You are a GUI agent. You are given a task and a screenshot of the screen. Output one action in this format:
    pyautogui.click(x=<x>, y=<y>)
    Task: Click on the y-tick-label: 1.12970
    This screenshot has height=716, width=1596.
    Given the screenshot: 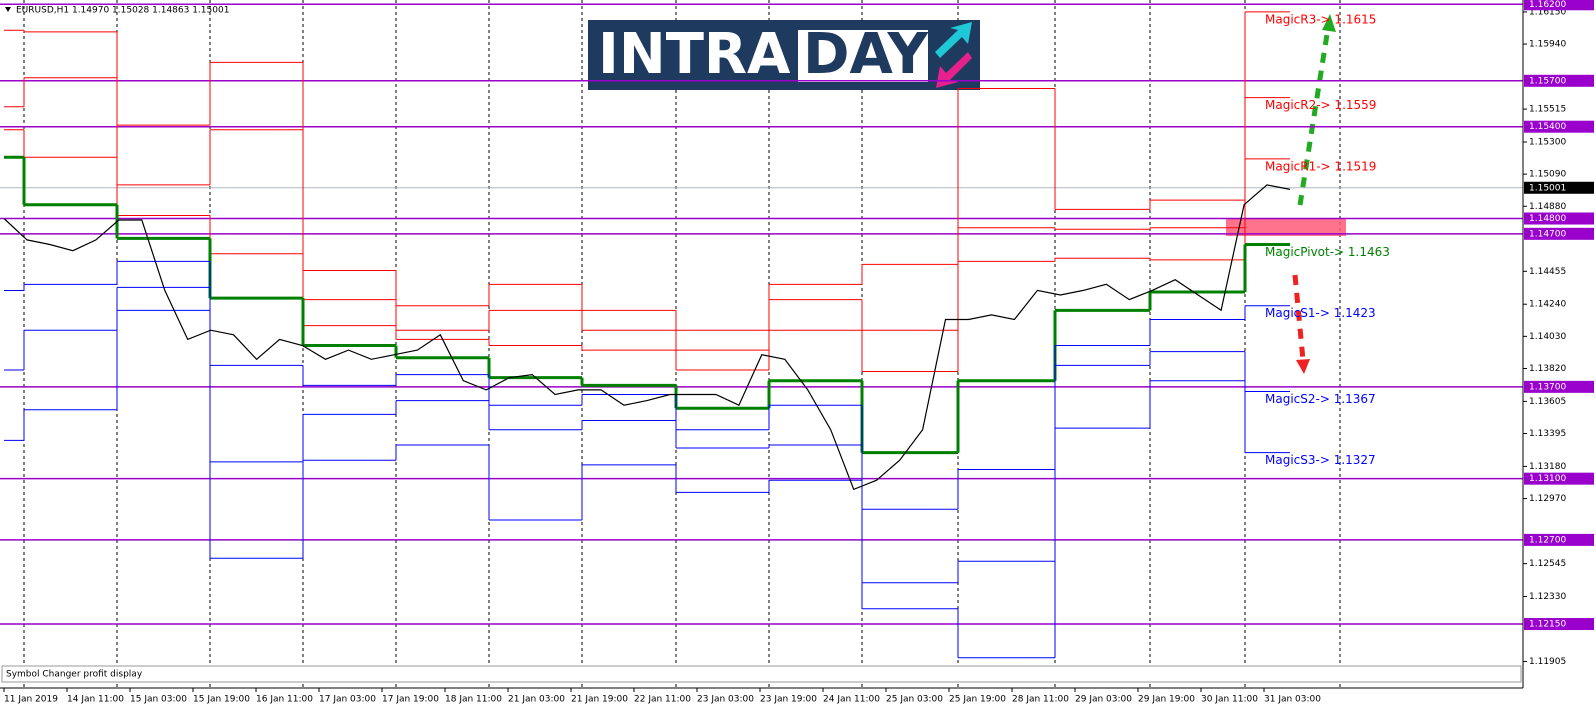 What is the action you would take?
    pyautogui.click(x=1547, y=499)
    